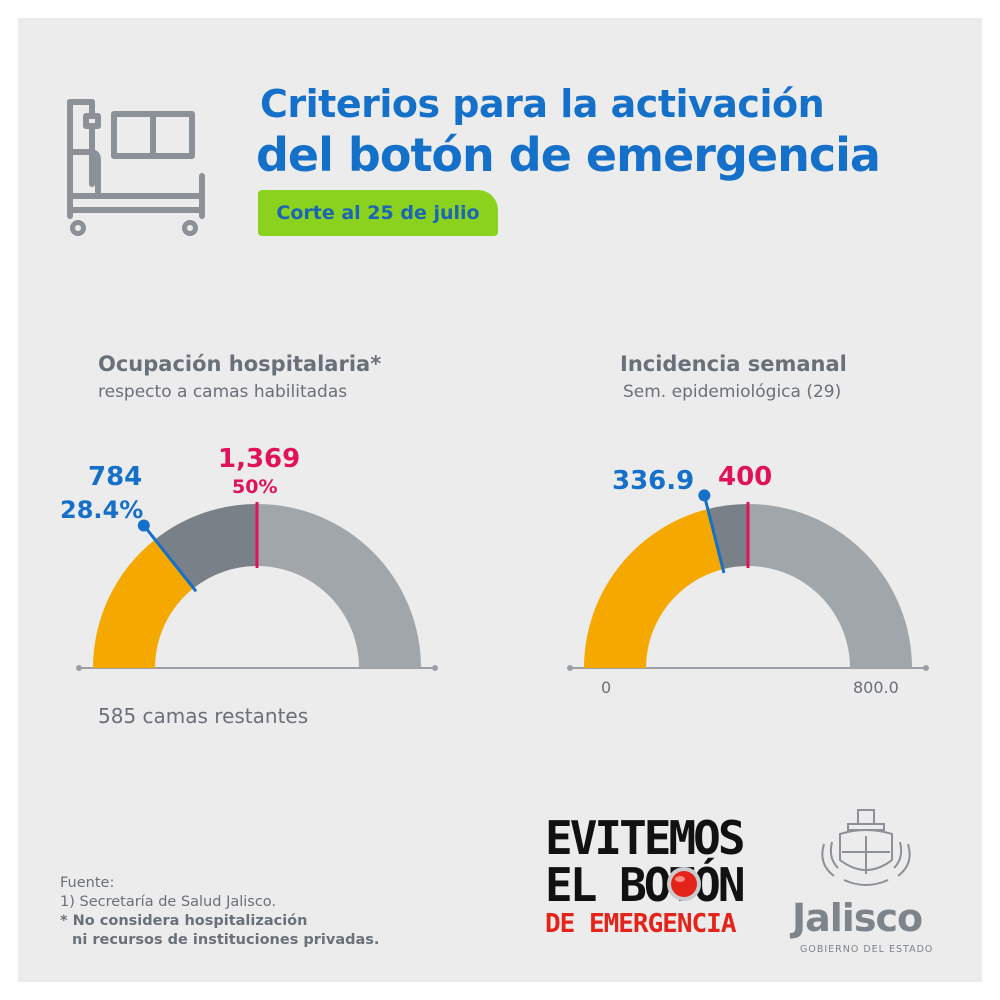  What do you see at coordinates (223, 392) in the screenshot?
I see `gauge1-subtitle: respecto a camas habilitadas` at bounding box center [223, 392].